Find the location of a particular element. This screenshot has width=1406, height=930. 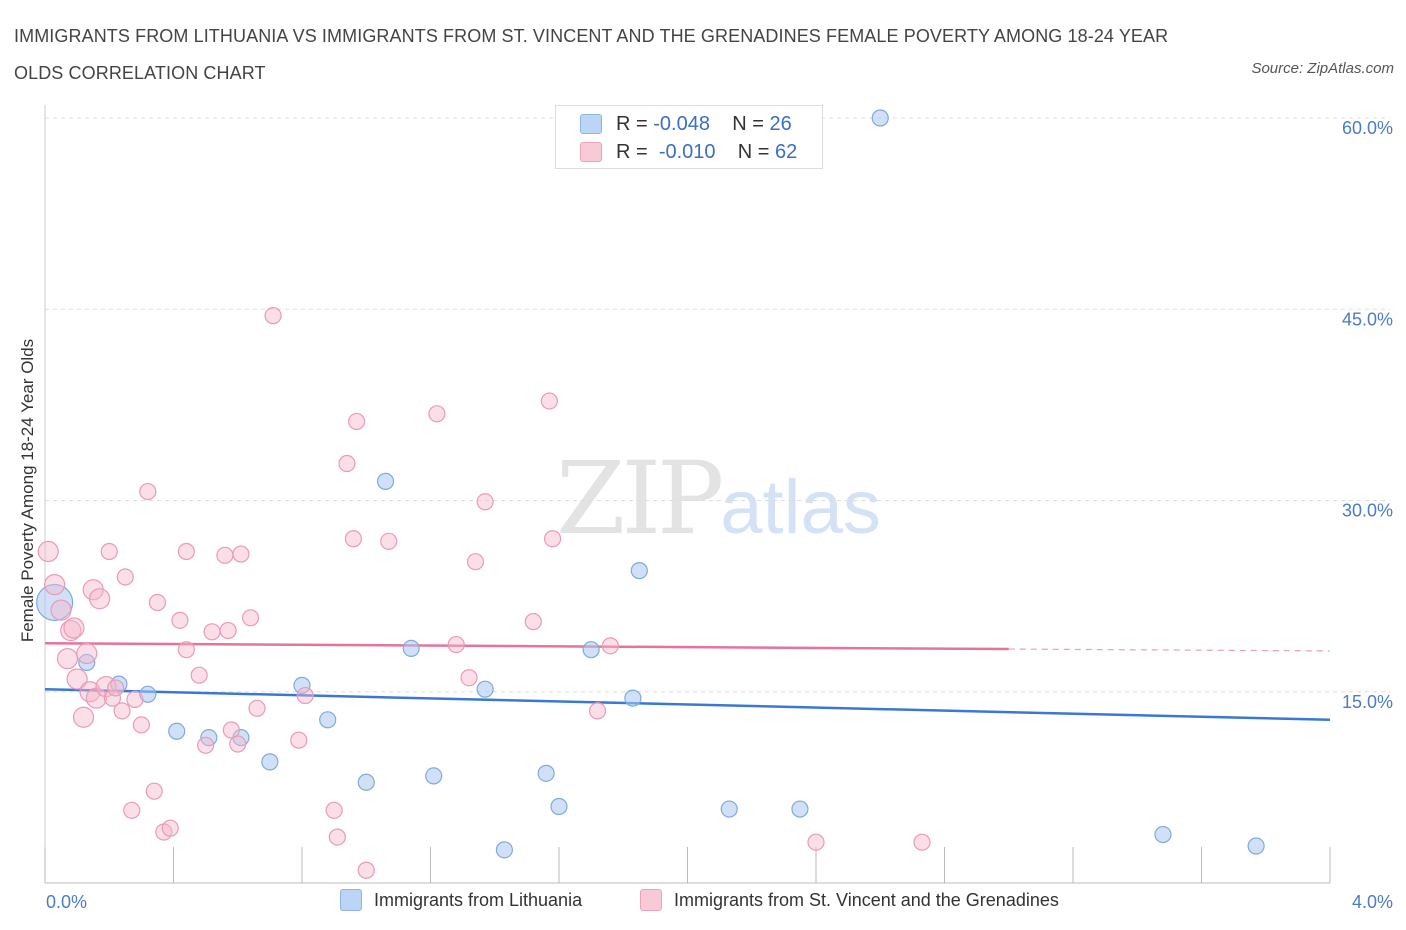

legend-r-value: -0.010 is located at coordinates (687, 151).